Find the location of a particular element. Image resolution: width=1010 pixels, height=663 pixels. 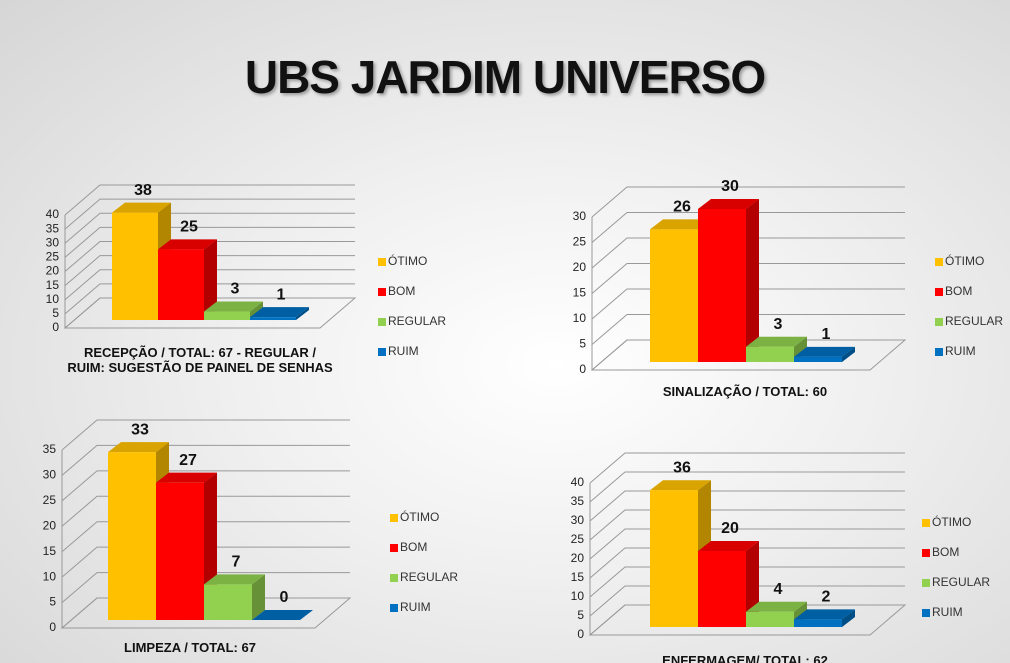

value-label: 38 is located at coordinates (143, 190).